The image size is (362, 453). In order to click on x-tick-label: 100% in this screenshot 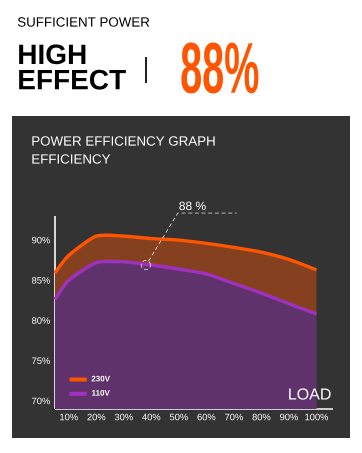, I will do `click(316, 417)`.